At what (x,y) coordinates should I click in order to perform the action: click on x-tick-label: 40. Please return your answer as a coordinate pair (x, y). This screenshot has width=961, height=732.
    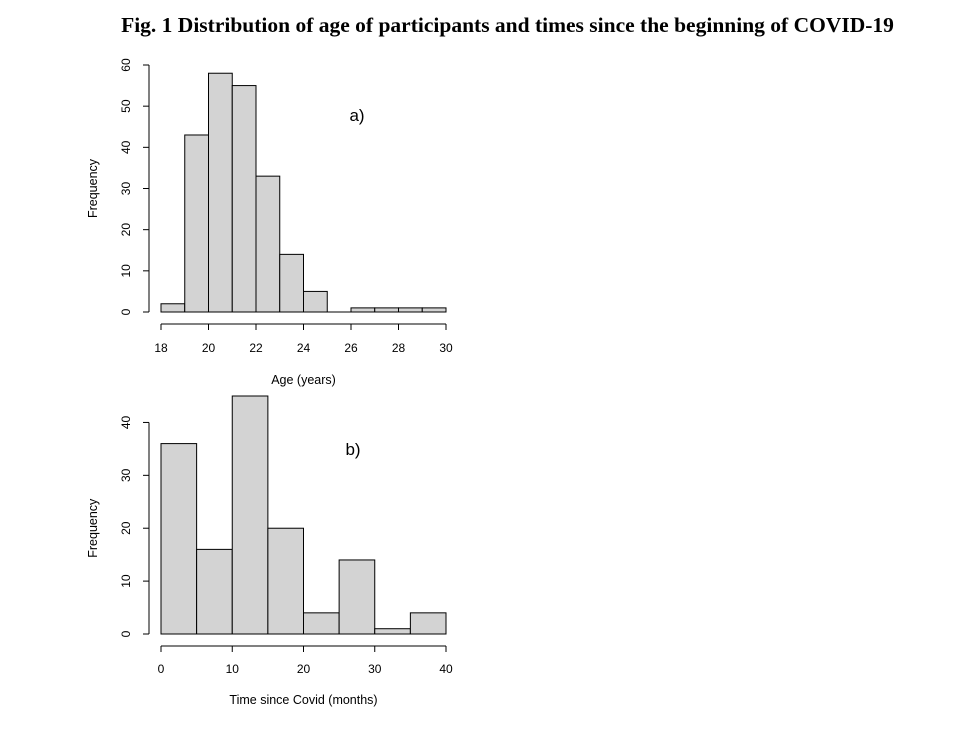
    Looking at the image, I should click on (446, 669).